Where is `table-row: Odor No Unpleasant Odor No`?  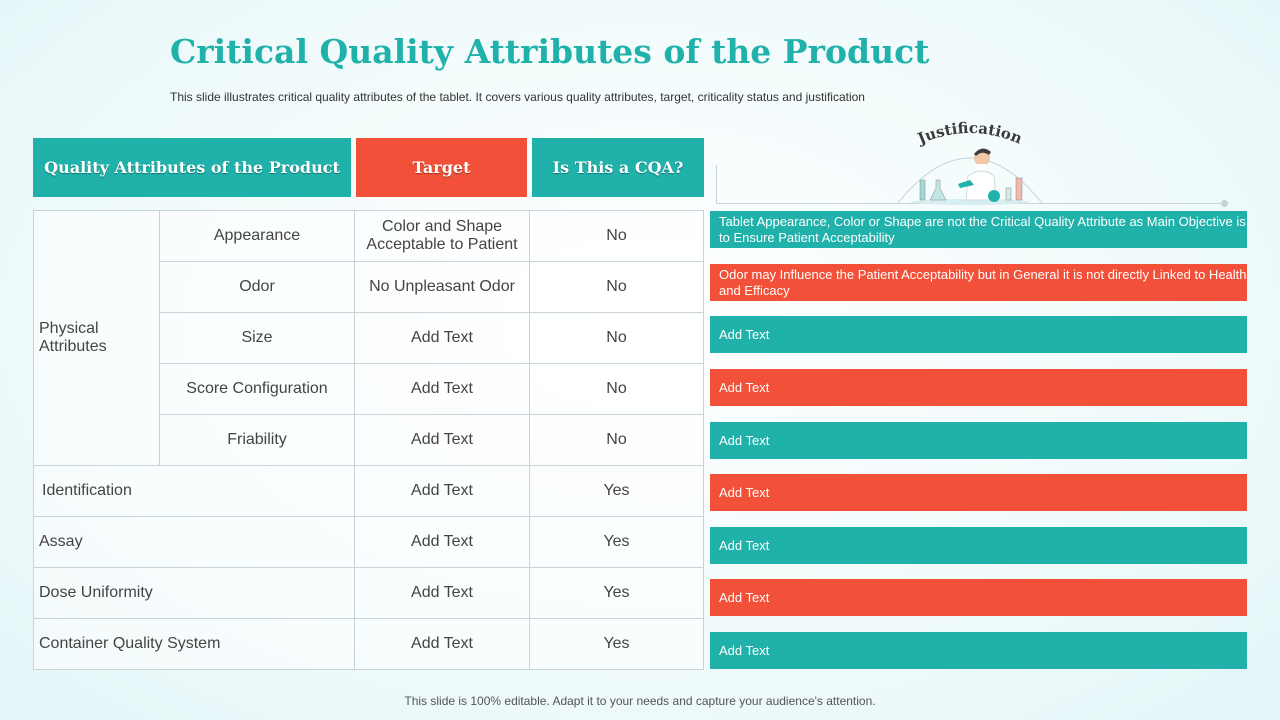
table-row: Odor No Unpleasant Odor No is located at coordinates (369, 287).